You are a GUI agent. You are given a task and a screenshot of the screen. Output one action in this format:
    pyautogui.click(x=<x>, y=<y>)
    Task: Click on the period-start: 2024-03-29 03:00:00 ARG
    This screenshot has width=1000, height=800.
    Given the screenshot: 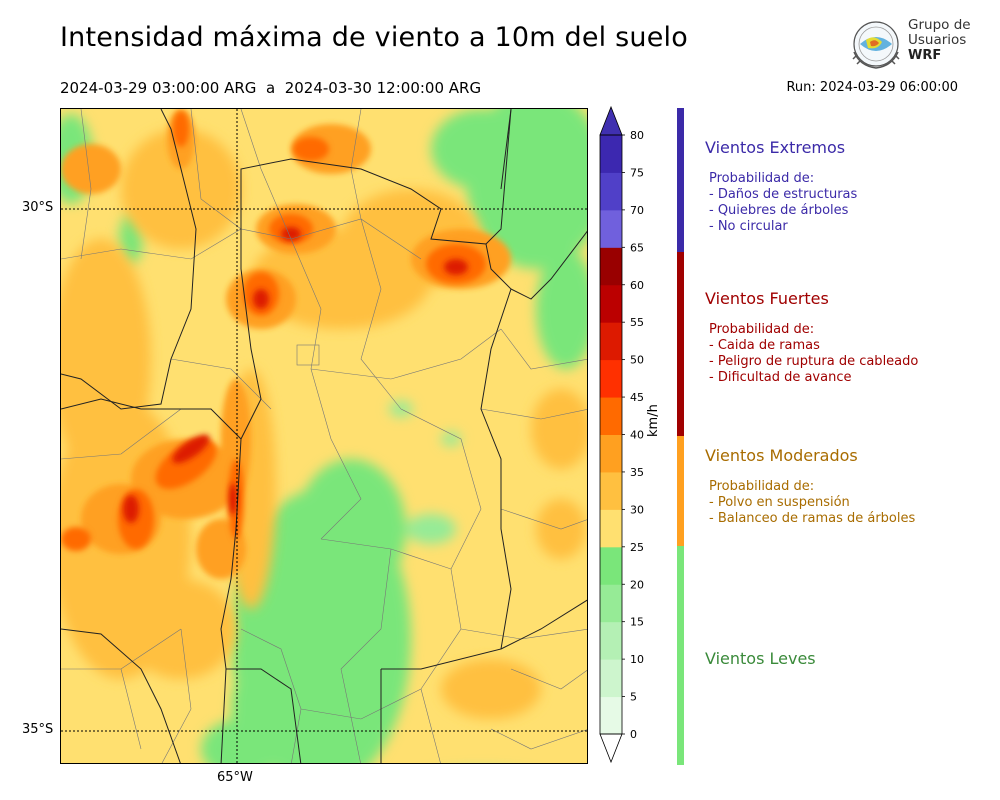 What is the action you would take?
    pyautogui.click(x=158, y=88)
    